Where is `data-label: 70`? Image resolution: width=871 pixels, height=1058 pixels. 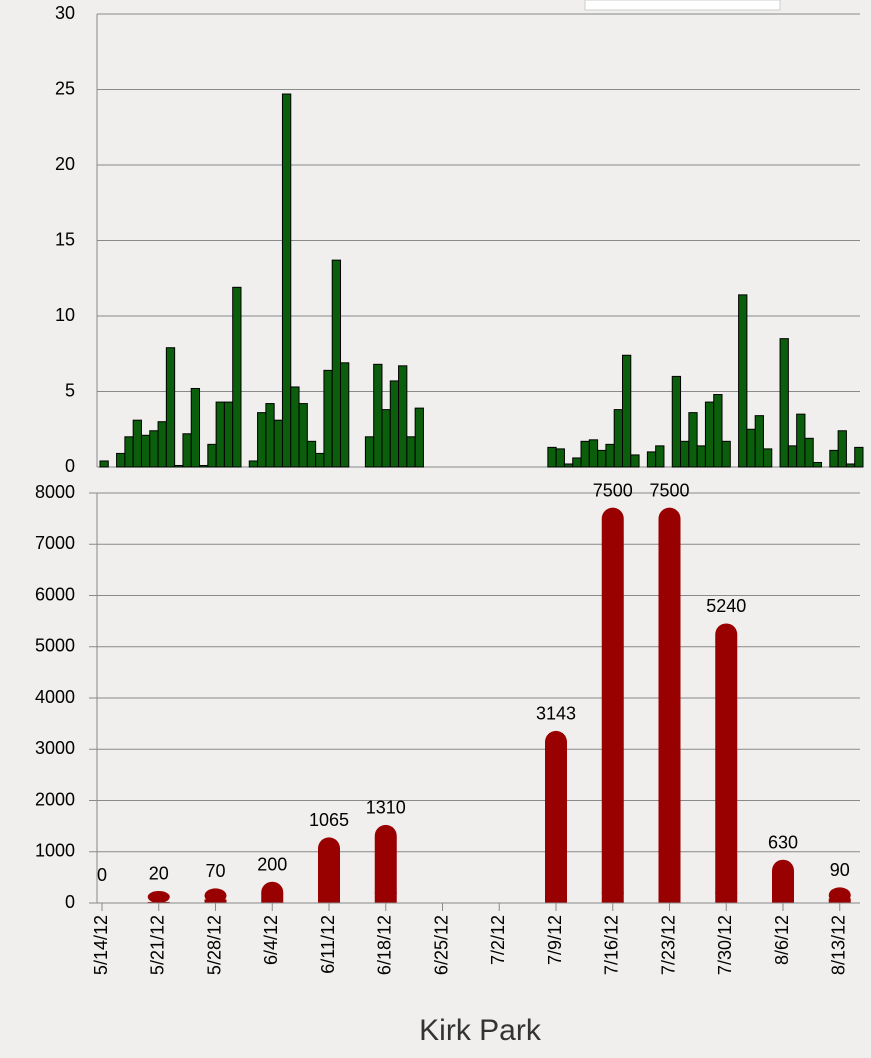 data-label: 70 is located at coordinates (215, 871).